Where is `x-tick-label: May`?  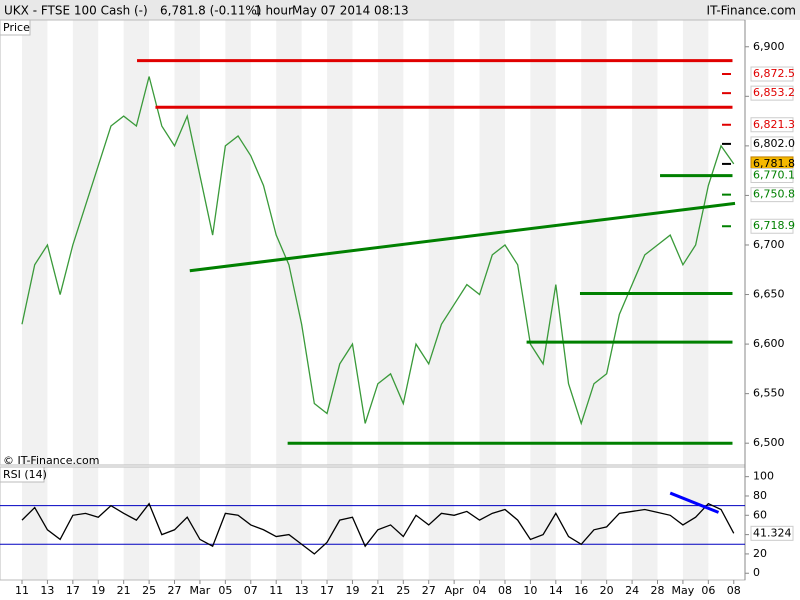 x-tick-label: May is located at coordinates (683, 590).